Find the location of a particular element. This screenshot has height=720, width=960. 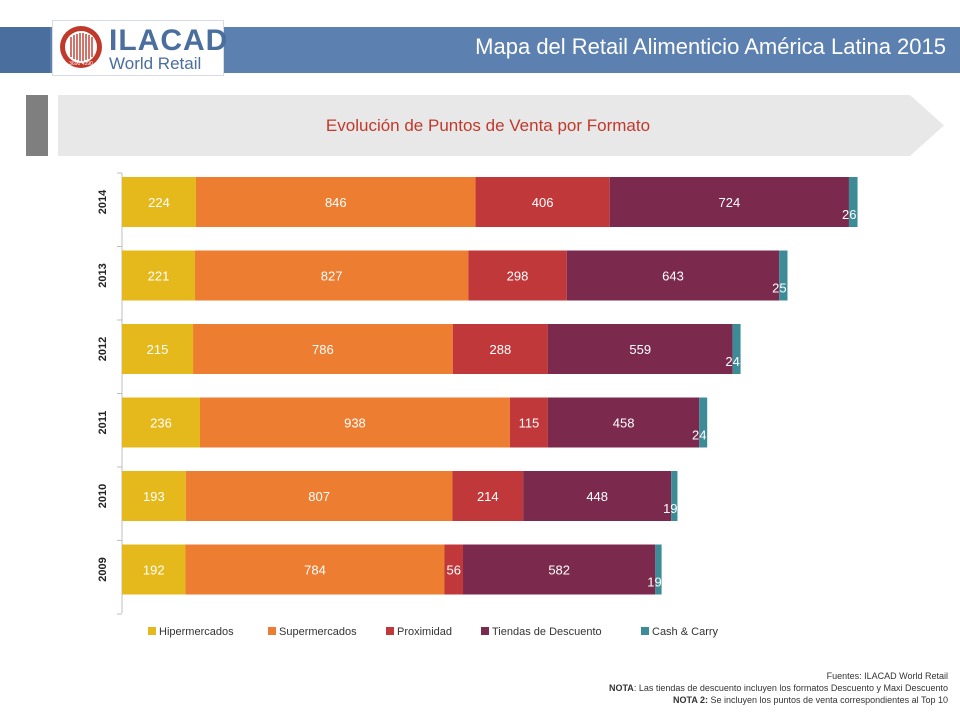

data-label-2010-cash-carry: 19 is located at coordinates (670, 508).